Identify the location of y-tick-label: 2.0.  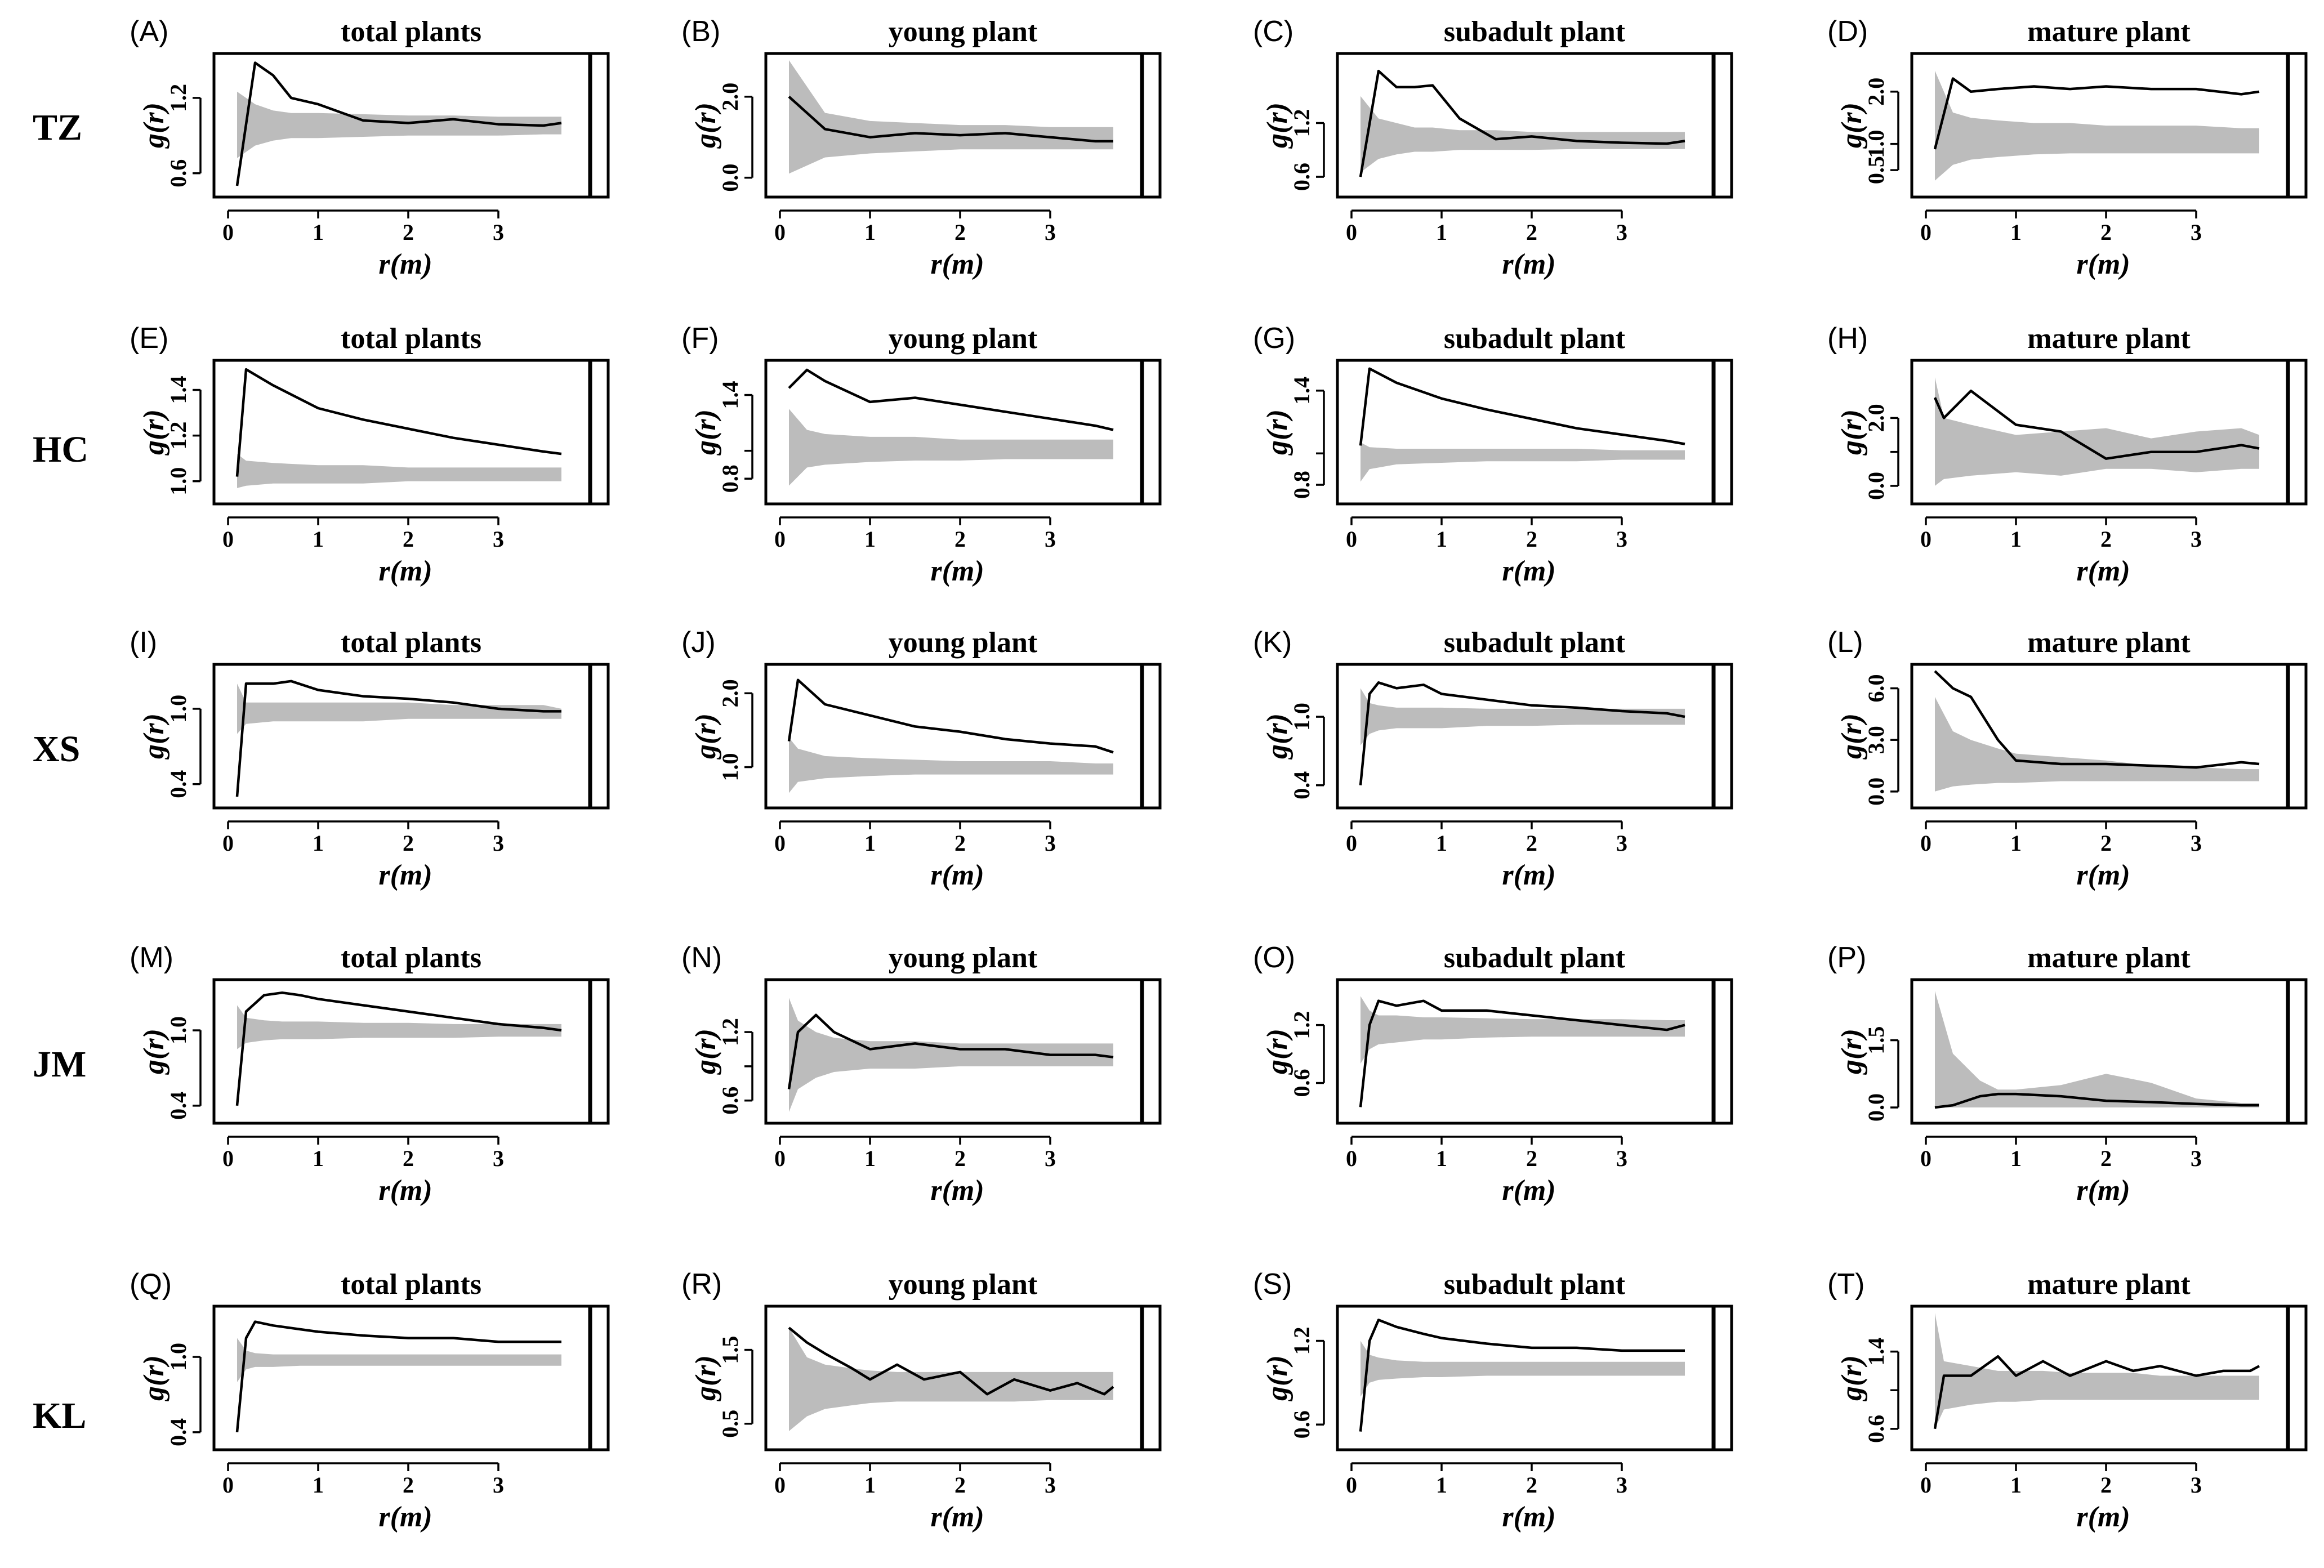
(1876, 92).